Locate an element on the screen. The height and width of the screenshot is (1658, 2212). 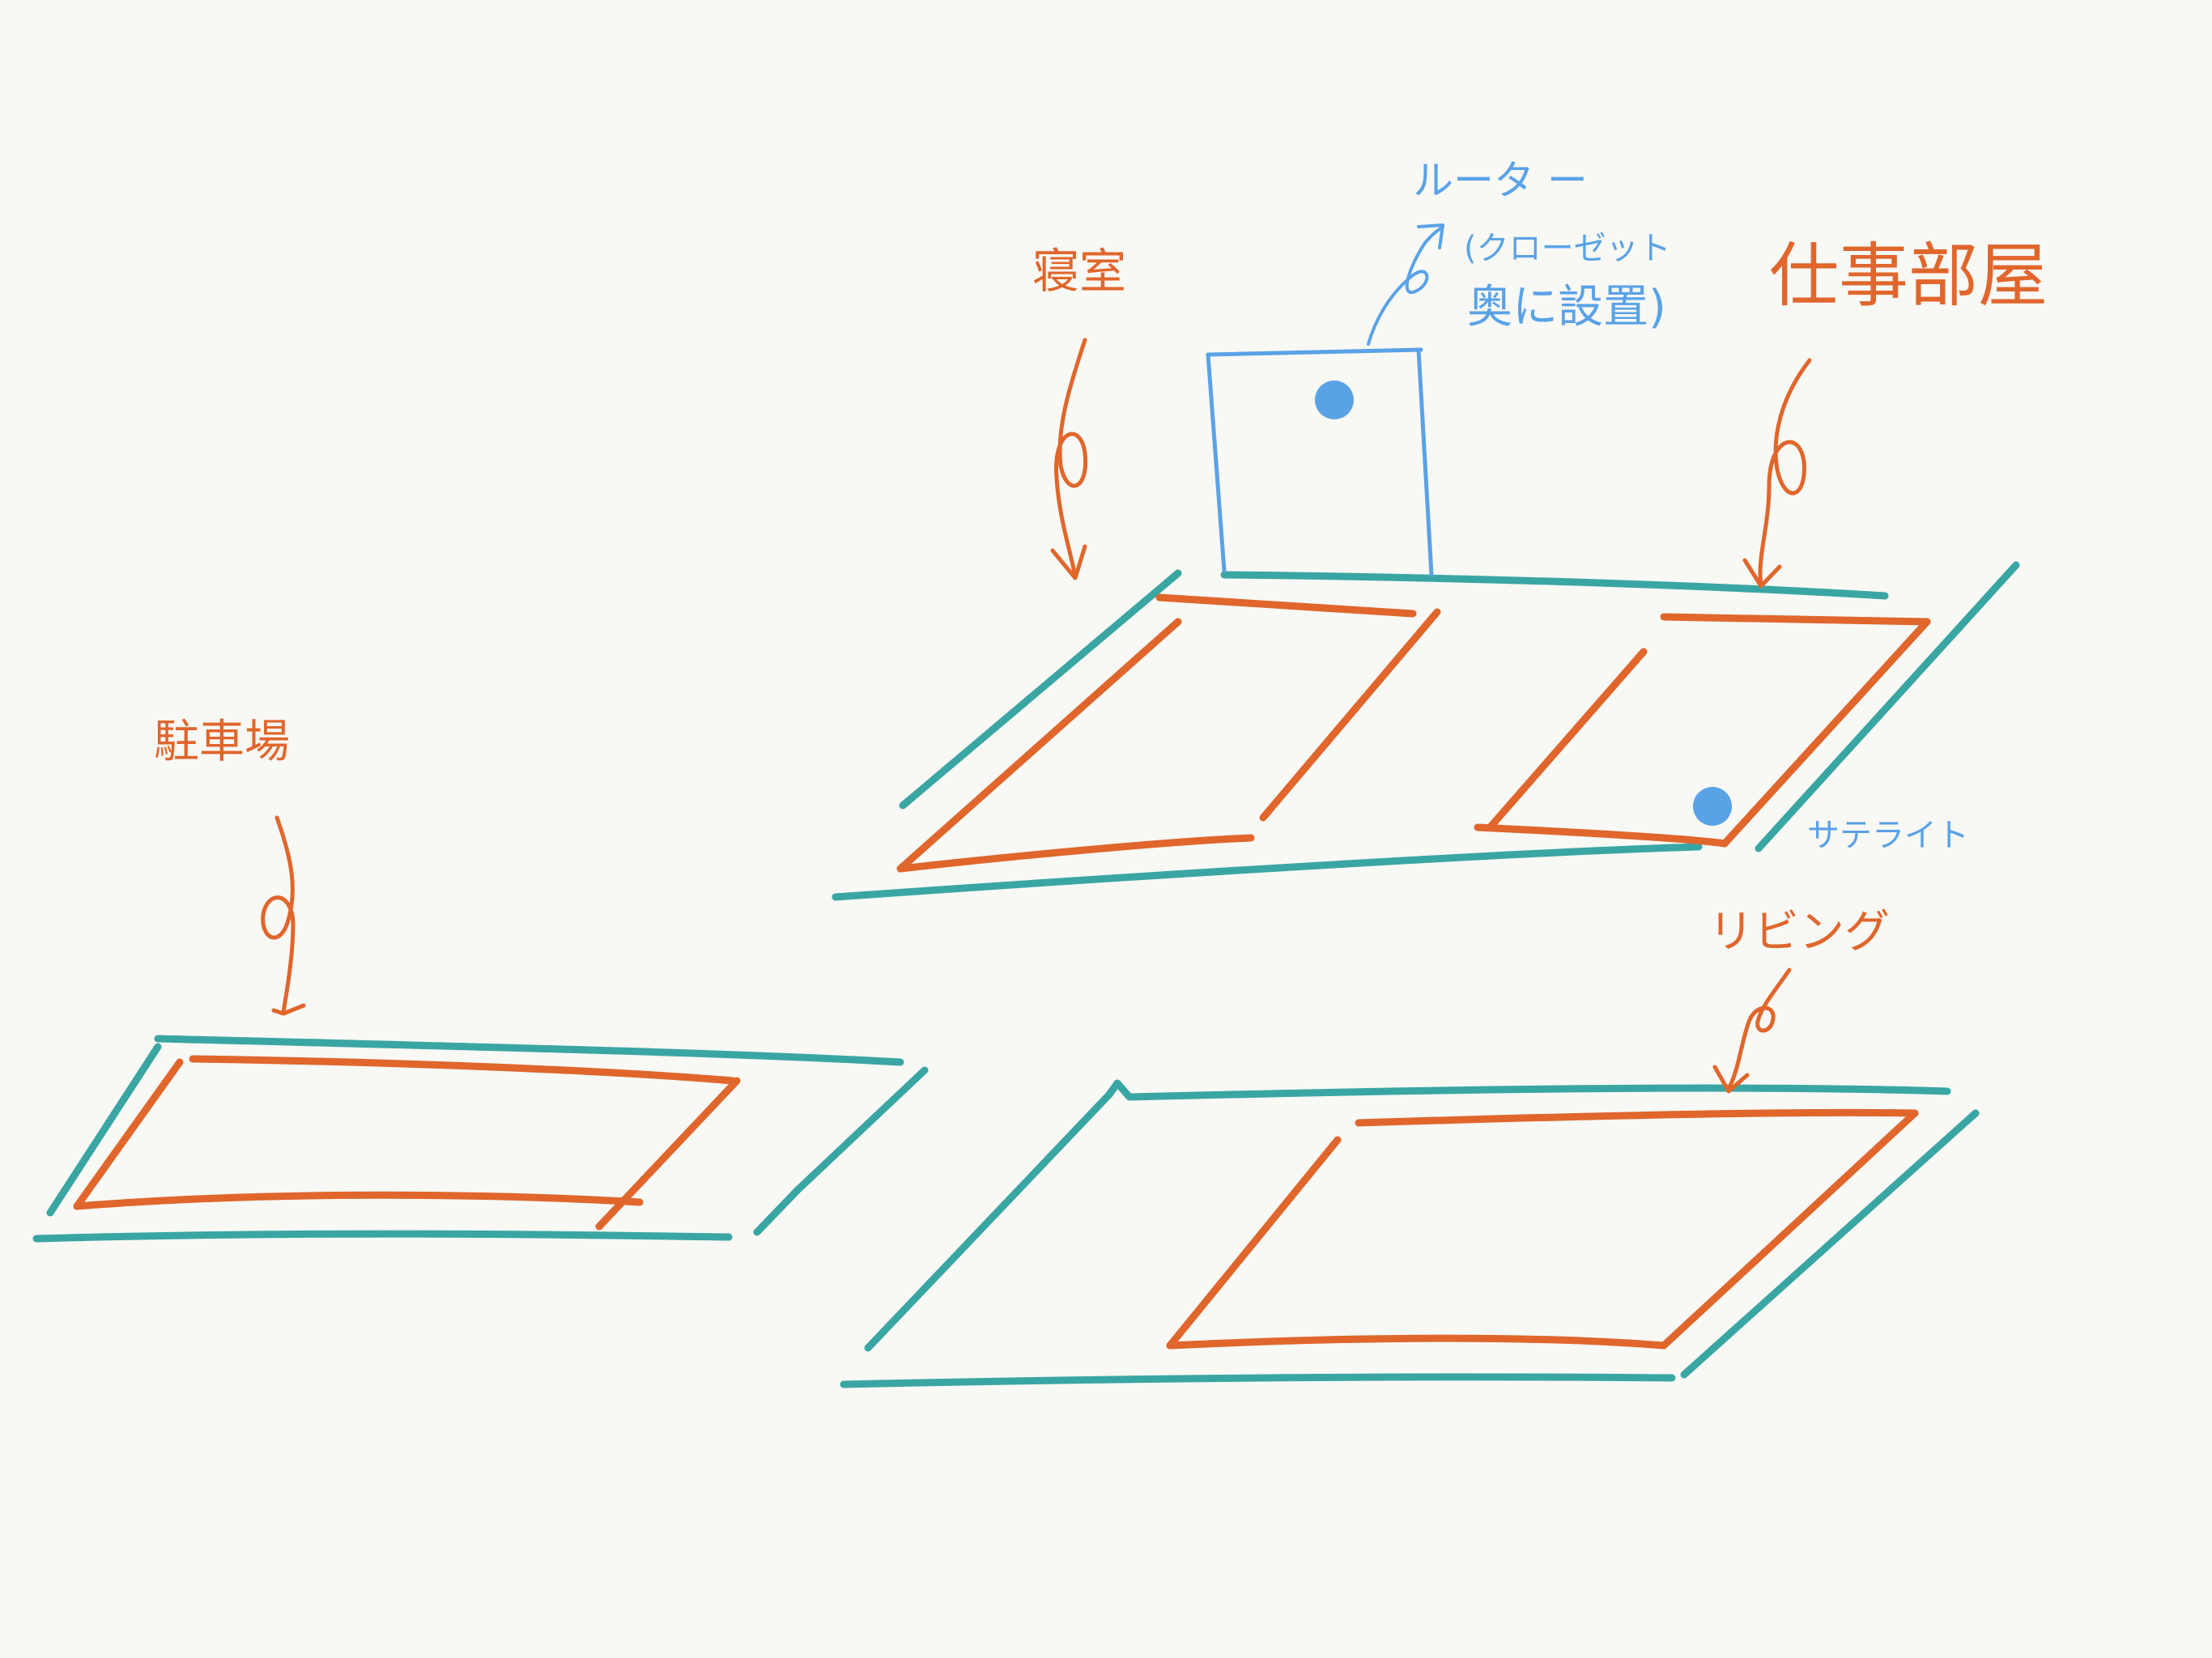
workroom-right-edge is located at coordinates (1826, 733).